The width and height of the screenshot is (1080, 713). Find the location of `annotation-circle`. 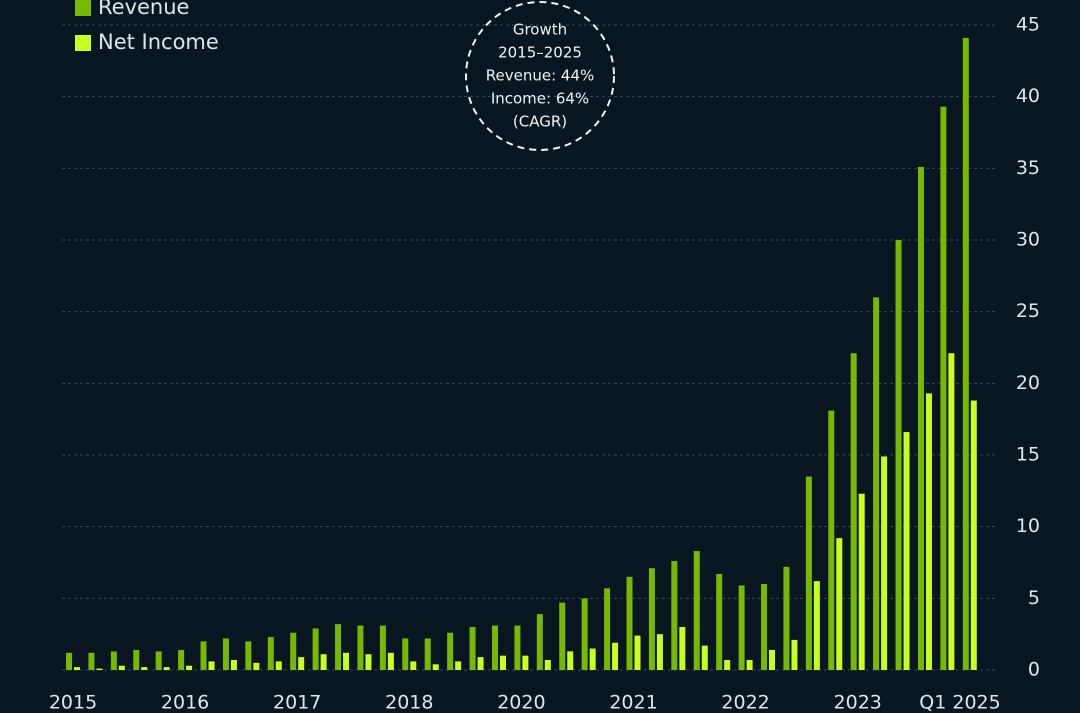

annotation-circle is located at coordinates (540, 76).